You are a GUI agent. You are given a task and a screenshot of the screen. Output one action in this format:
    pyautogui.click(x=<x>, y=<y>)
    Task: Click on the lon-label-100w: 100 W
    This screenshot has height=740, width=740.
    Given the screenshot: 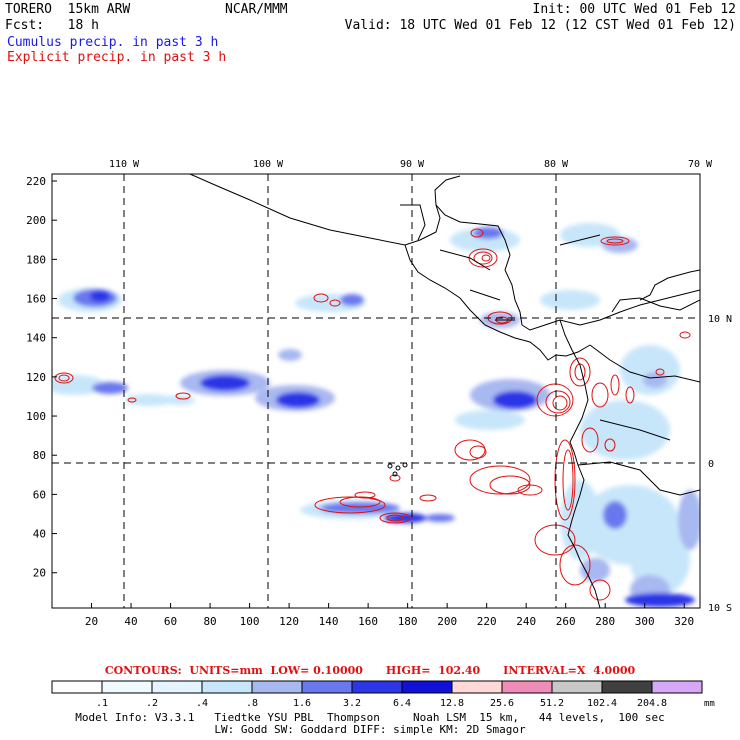 What is the action you would take?
    pyautogui.click(x=268, y=164)
    